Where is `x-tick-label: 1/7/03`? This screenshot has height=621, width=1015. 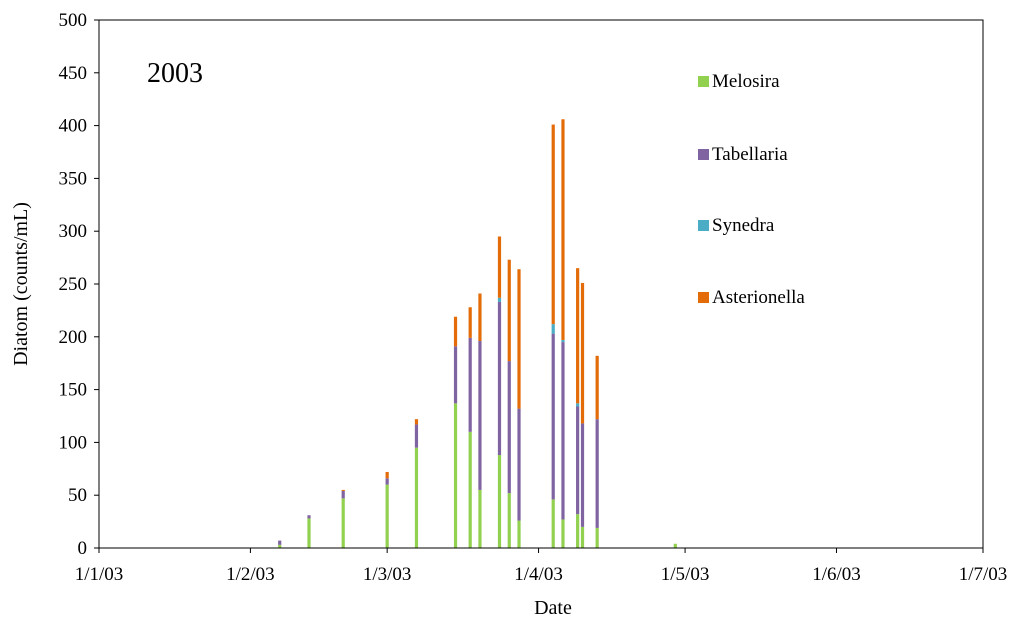 x-tick-label: 1/7/03 is located at coordinates (983, 574).